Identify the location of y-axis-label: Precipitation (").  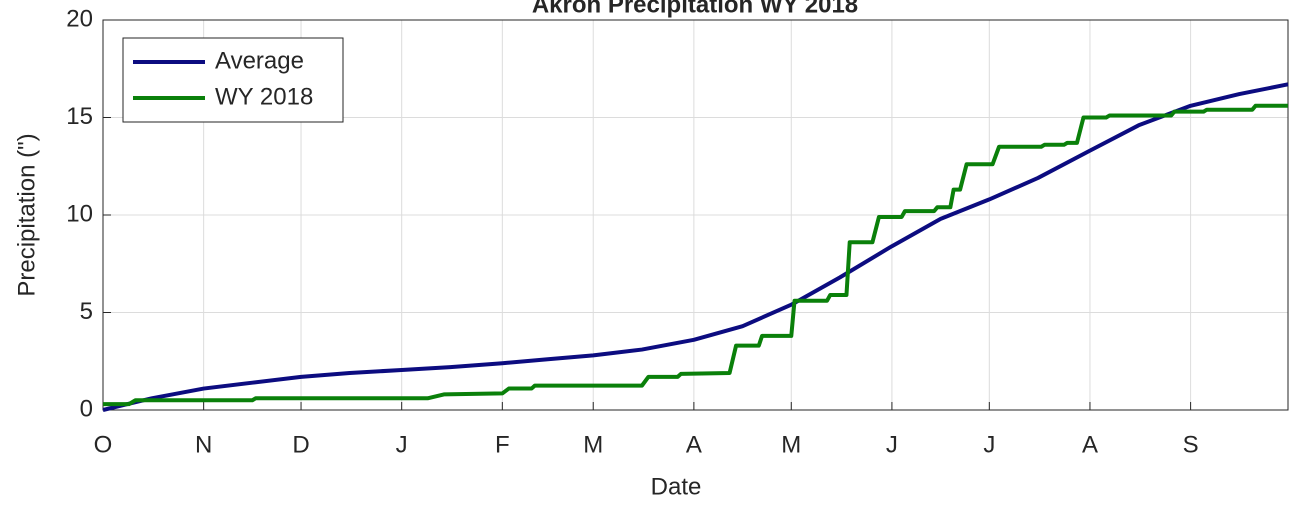
(26, 214).